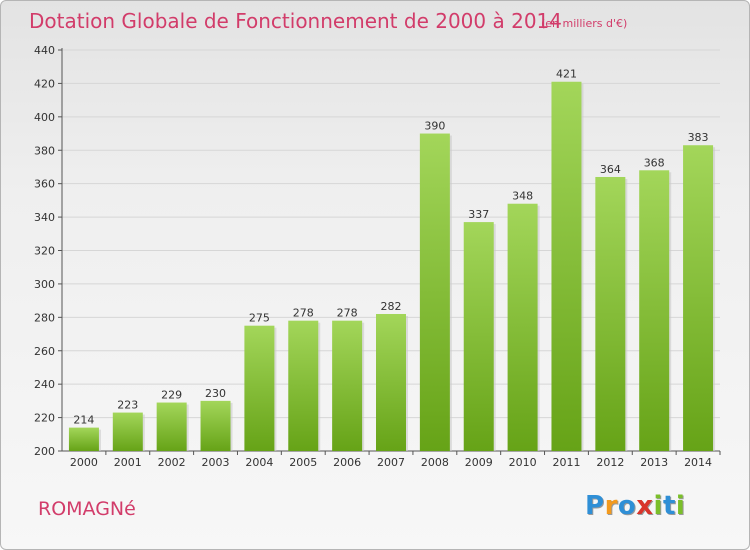  Describe the element at coordinates (566, 74) in the screenshot. I see `bar-value-label: 421` at that location.